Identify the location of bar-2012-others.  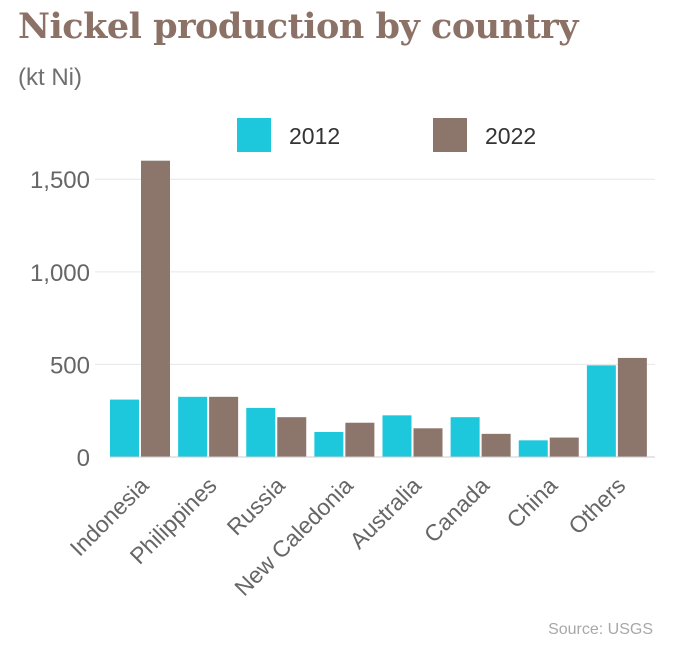
(601, 411).